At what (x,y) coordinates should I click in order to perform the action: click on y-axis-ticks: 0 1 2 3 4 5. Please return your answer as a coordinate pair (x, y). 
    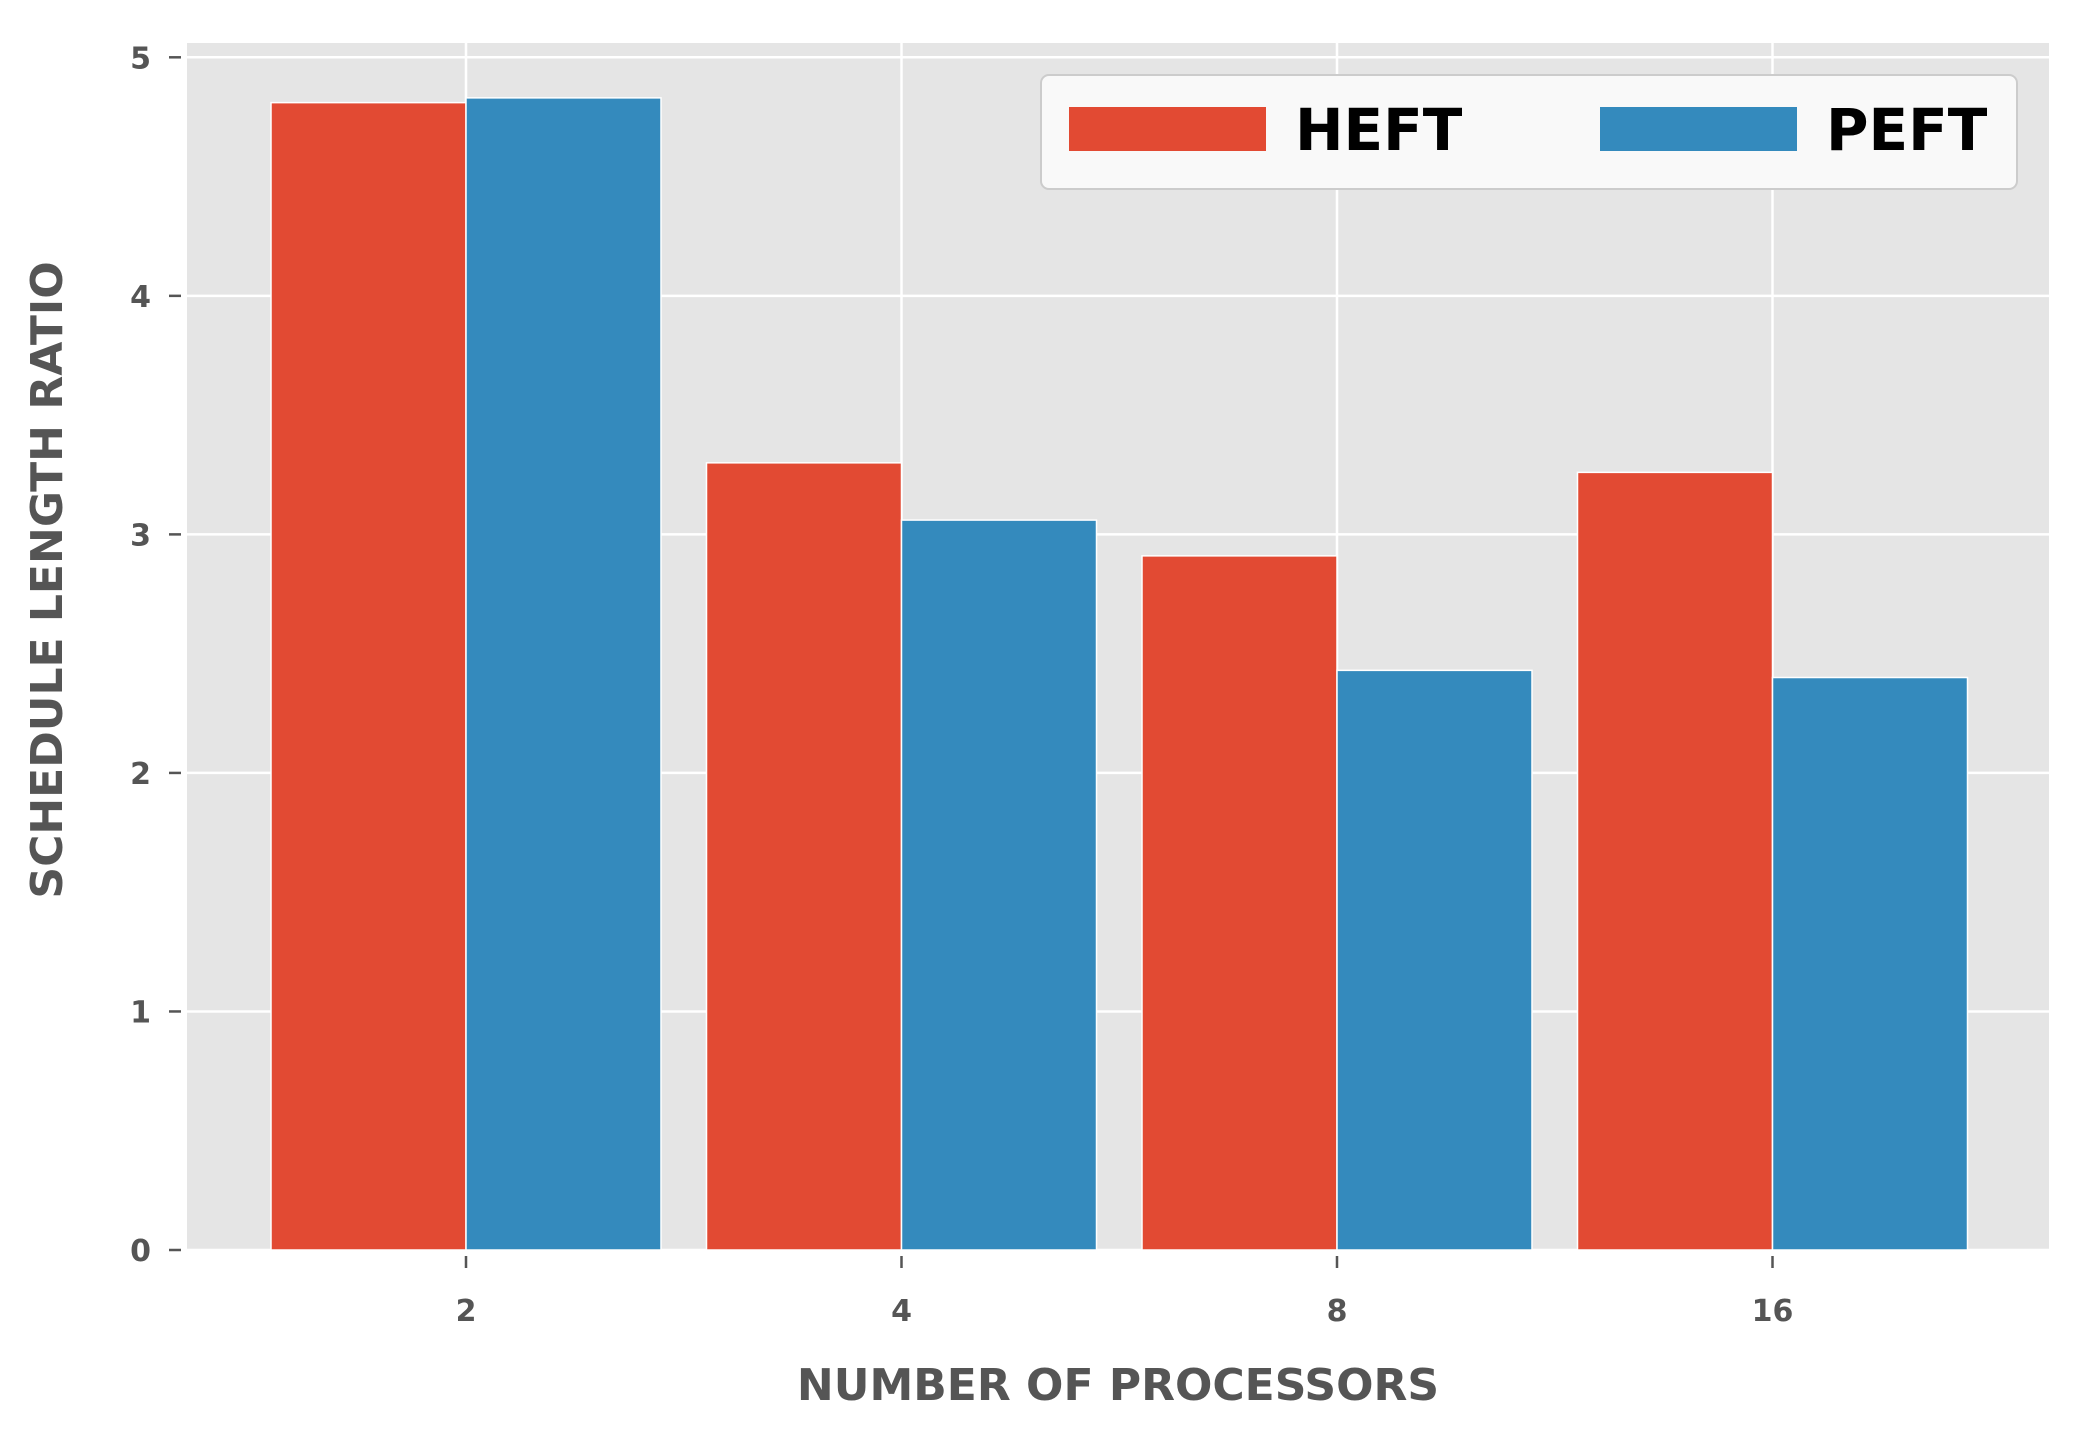
    Looking at the image, I should click on (155, 655).